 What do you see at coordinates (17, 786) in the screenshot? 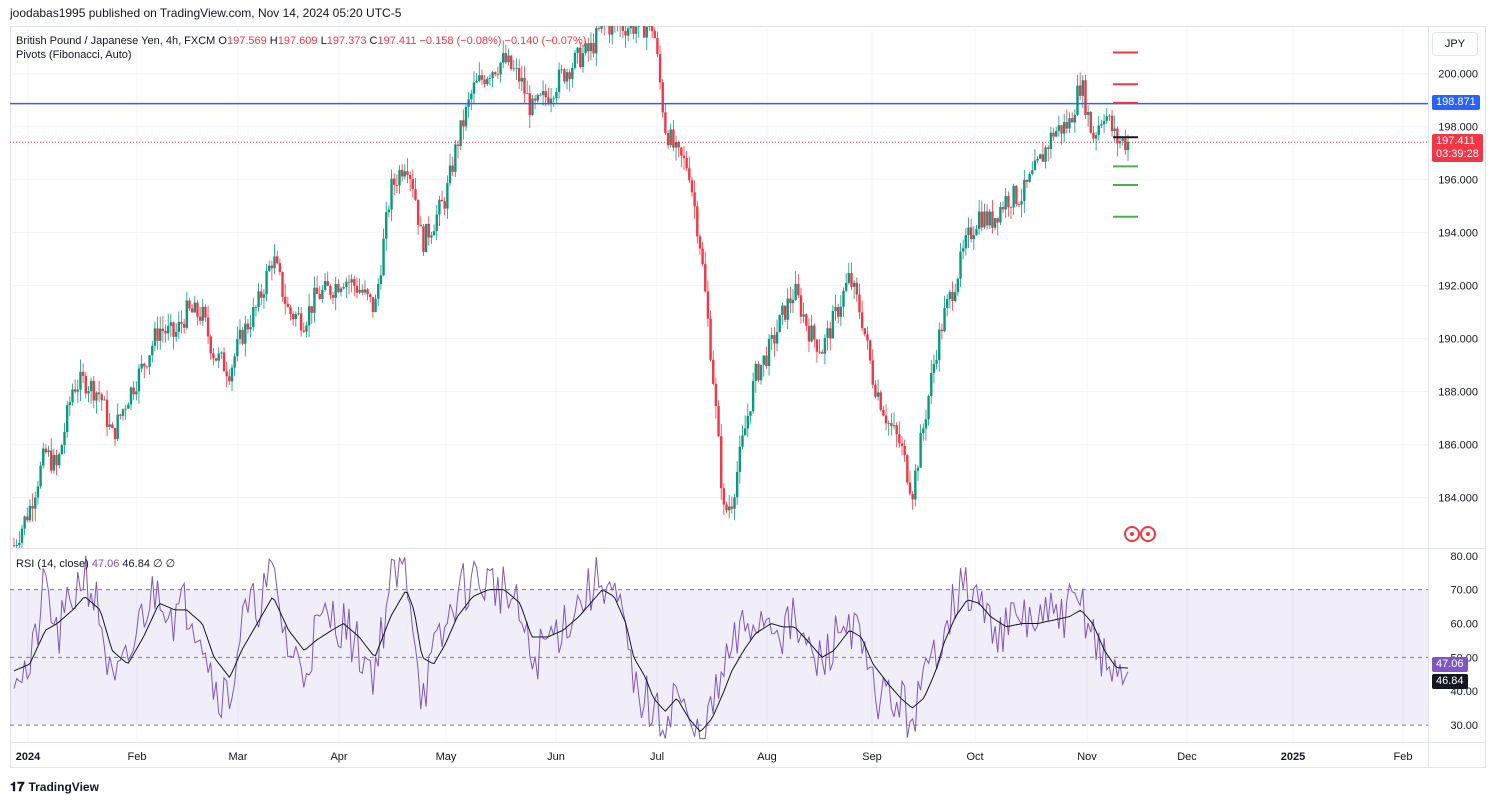
I see `tradingview-logo-icon: 𝟏𝟕` at bounding box center [17, 786].